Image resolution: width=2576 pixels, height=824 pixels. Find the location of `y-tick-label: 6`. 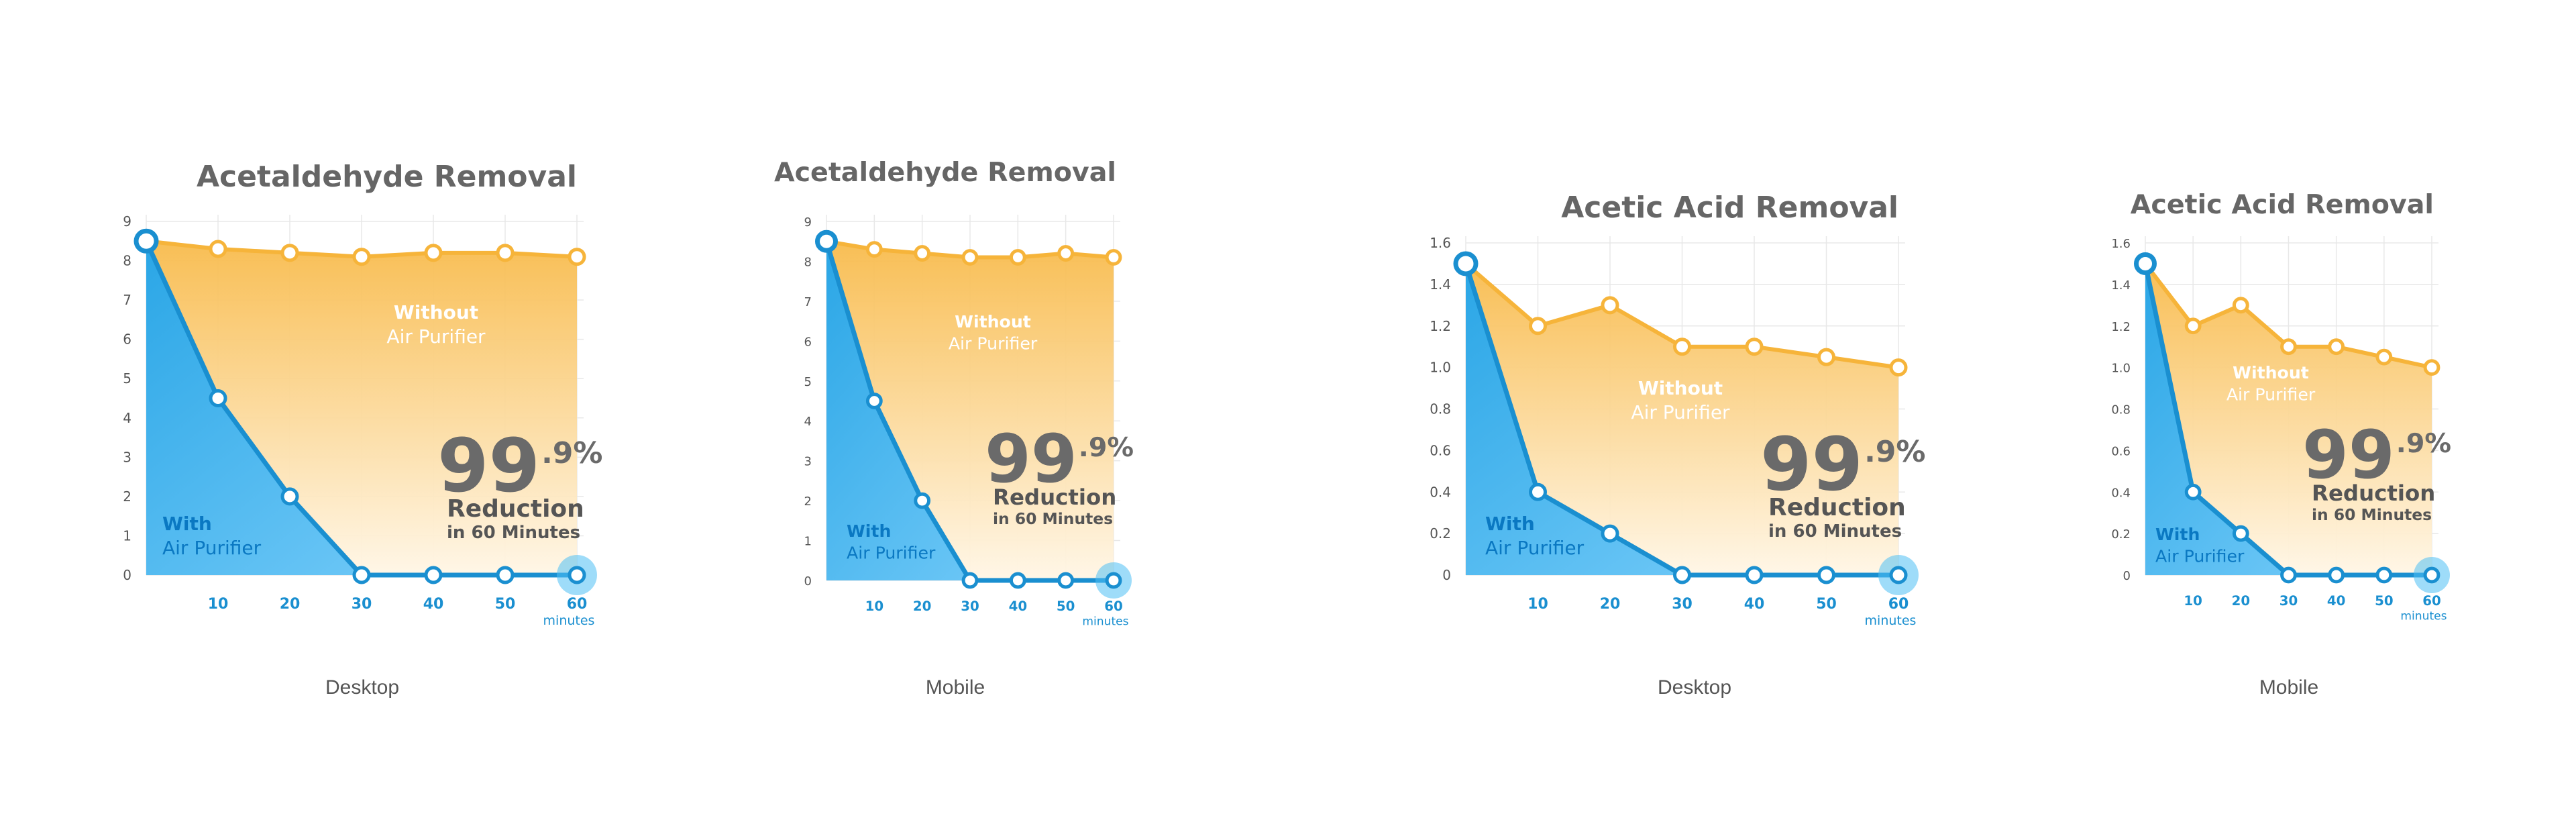

y-tick-label: 6 is located at coordinates (808, 342).